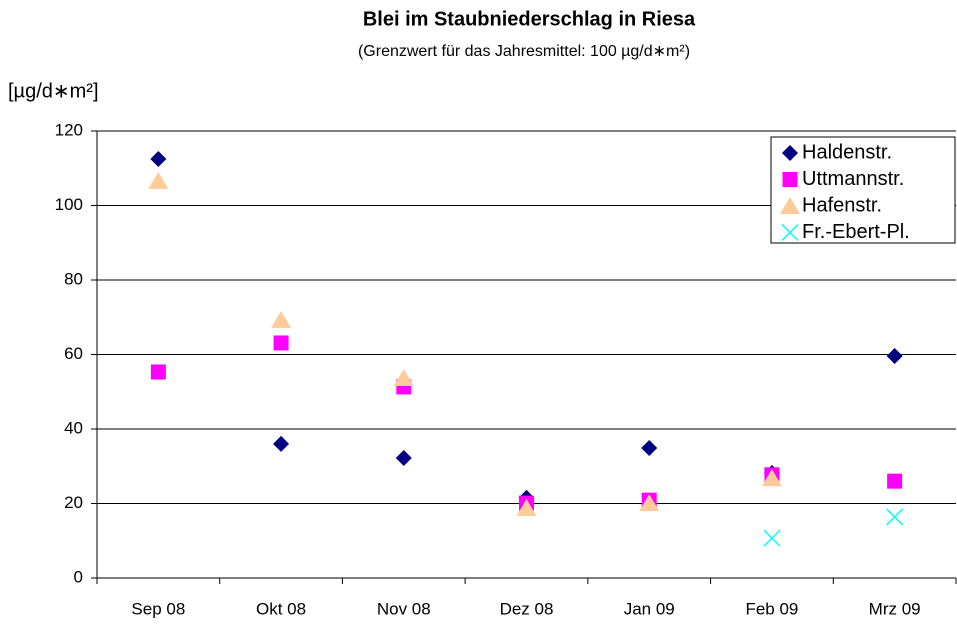  Describe the element at coordinates (895, 608) in the screenshot. I see `x-tick-label: Mrz 09` at that location.